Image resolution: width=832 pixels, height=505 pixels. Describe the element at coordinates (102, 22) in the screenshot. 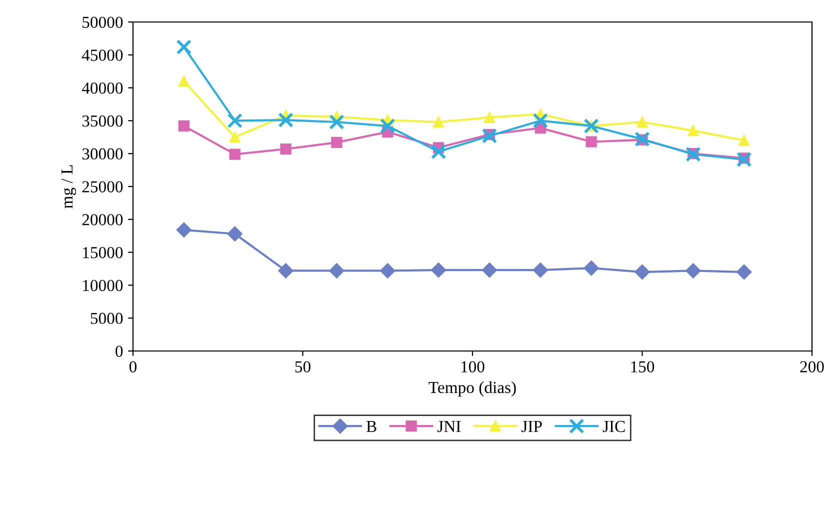

I see `y-tick-label: 50000` at that location.